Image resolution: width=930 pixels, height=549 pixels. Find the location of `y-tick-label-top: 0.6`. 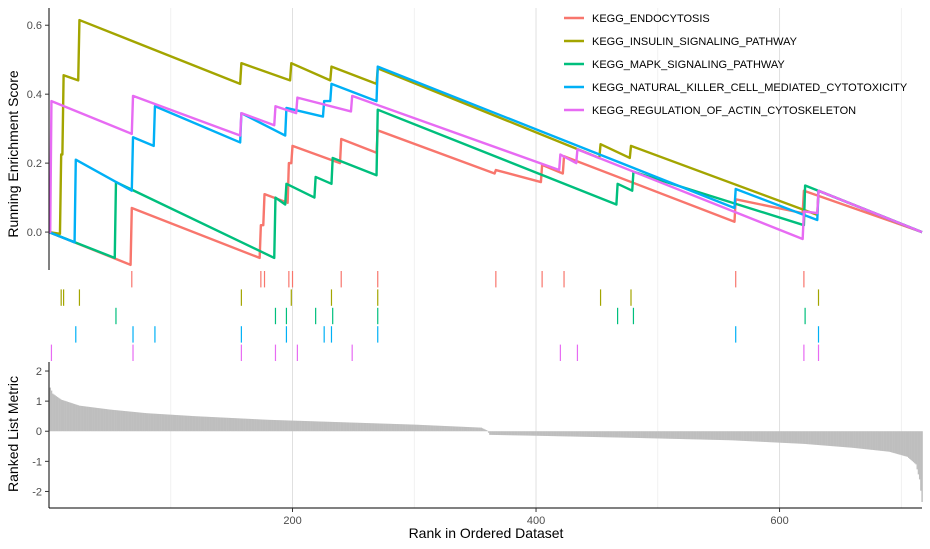

y-tick-label-top: 0.6 is located at coordinates (34, 26).